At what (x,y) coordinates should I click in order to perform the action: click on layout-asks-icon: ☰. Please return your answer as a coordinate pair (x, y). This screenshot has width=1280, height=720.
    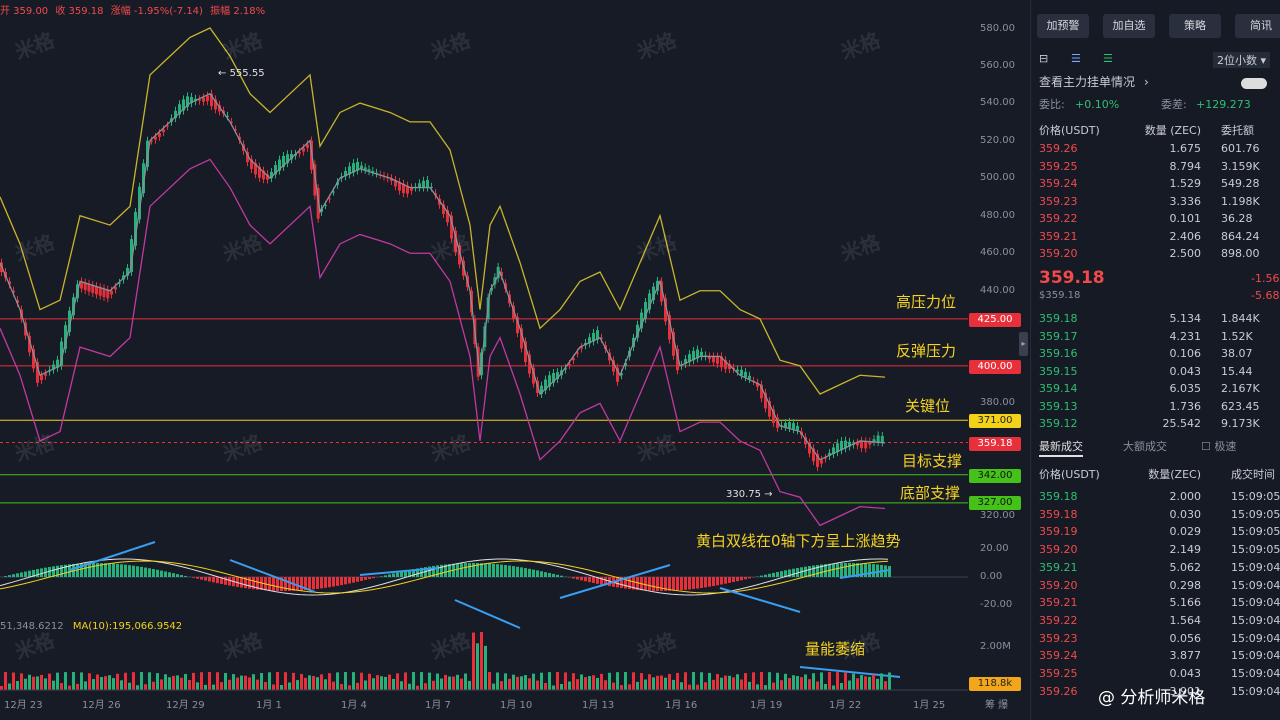
    Looking at the image, I should click on (1076, 58).